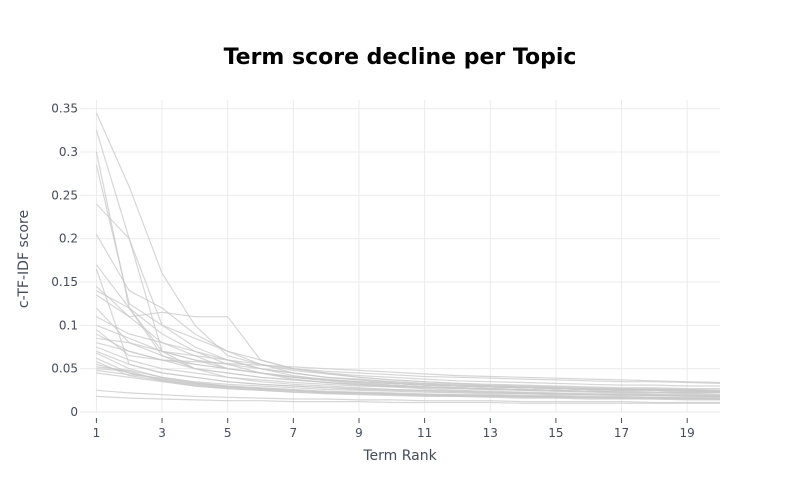 The height and width of the screenshot is (500, 800). What do you see at coordinates (64, 260) in the screenshot?
I see `y-axis-ticks: 0 0.05 0.1 0.15 0.2 0.25 0.3 0.35` at bounding box center [64, 260].